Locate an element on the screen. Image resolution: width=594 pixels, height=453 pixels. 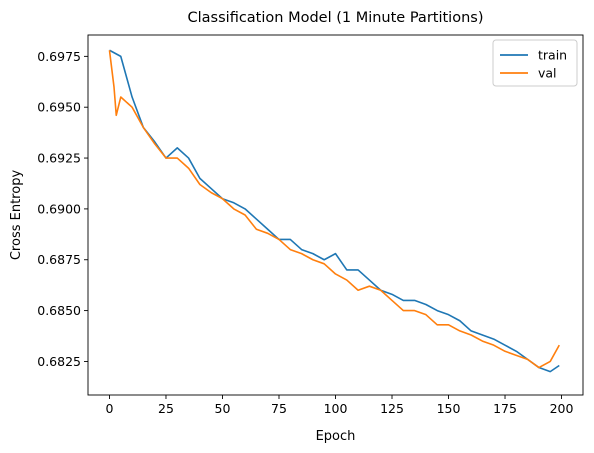
x-tick-label: 100 is located at coordinates (336, 408).